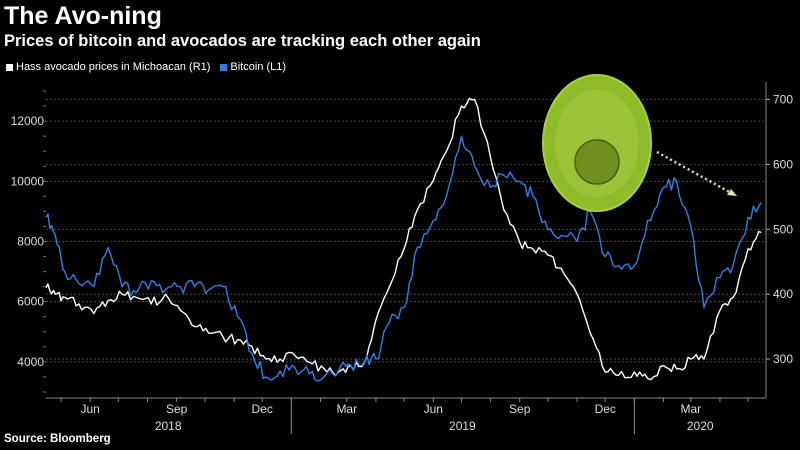  I want to click on y-left-tick-label: 6000, so click(30, 302).